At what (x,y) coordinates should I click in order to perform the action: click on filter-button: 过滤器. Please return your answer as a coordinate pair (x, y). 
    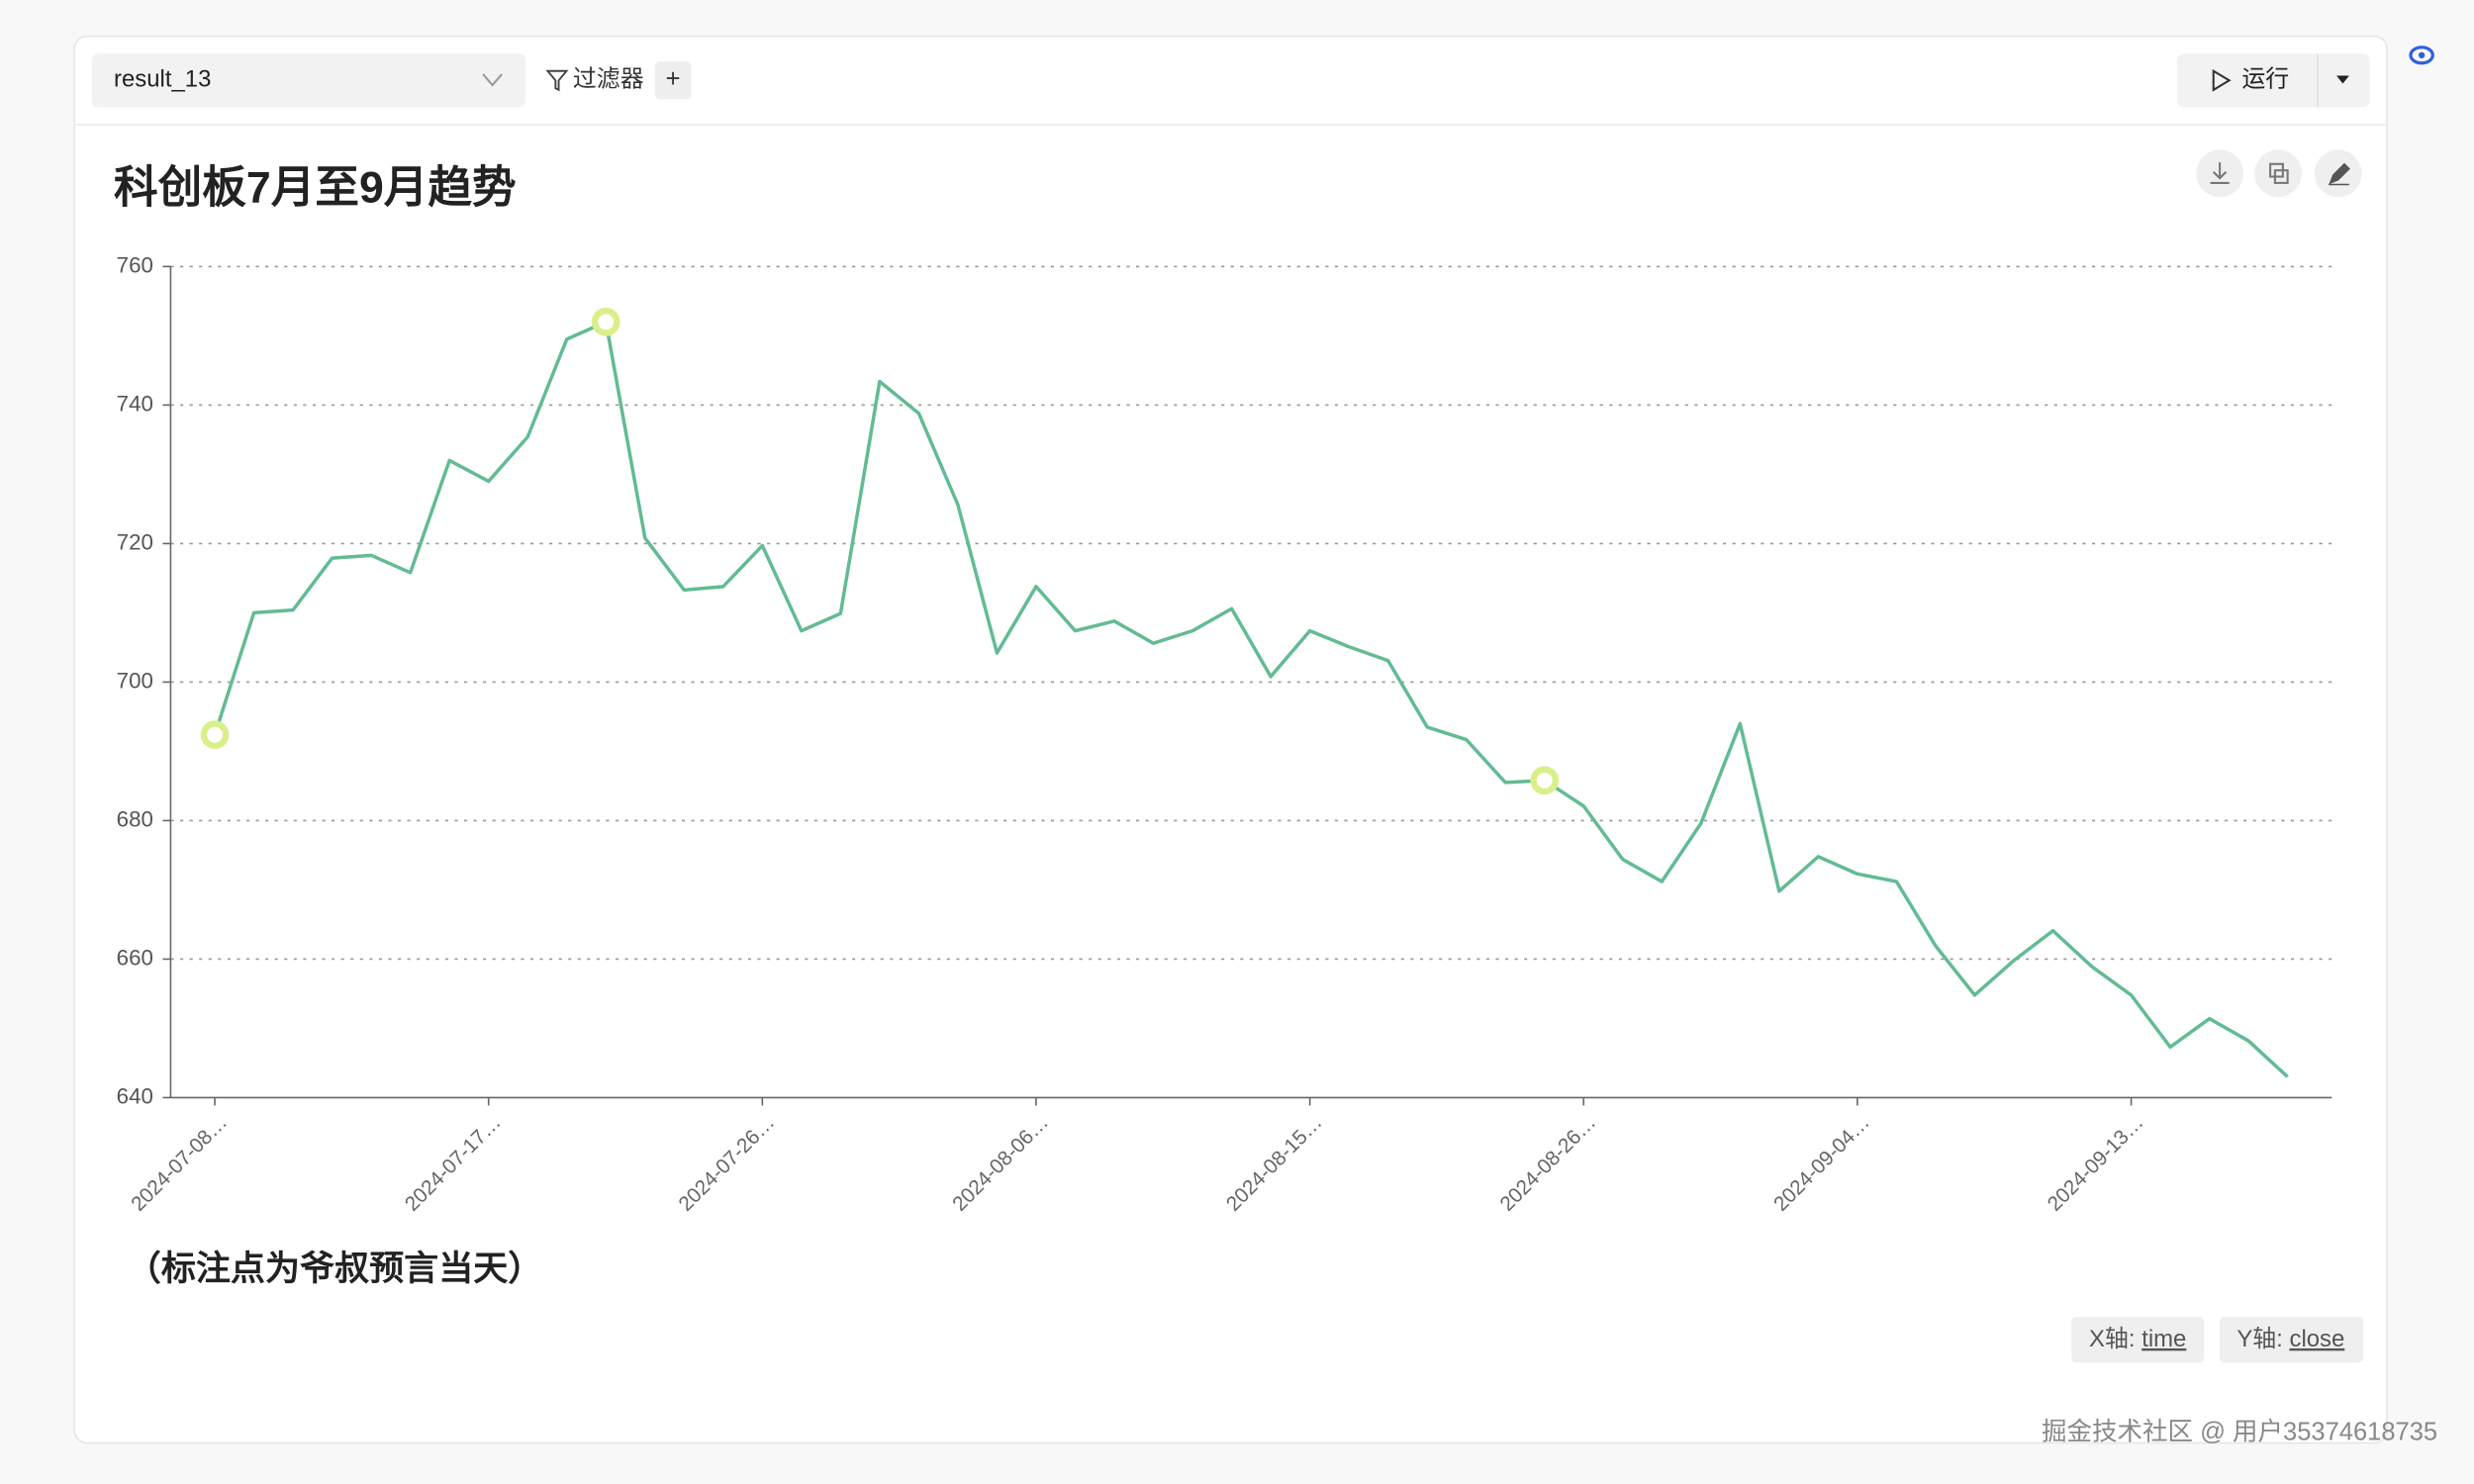
    Looking at the image, I should click on (608, 79).